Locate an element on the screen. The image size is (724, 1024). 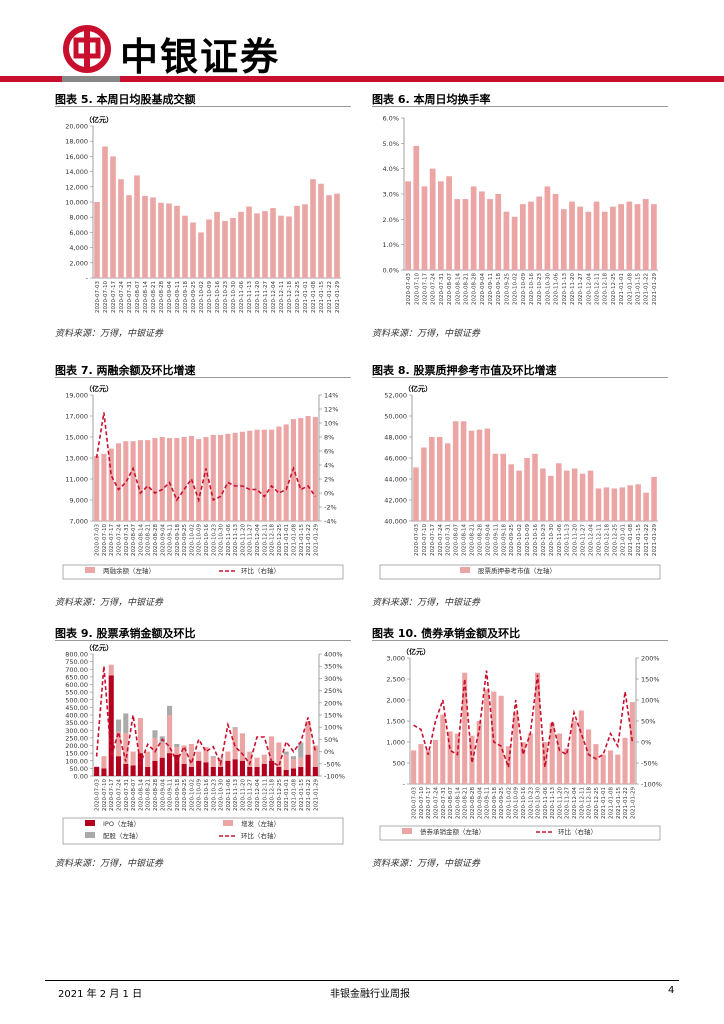
y-tick-label: 50.00 is located at coordinates (78, 769).